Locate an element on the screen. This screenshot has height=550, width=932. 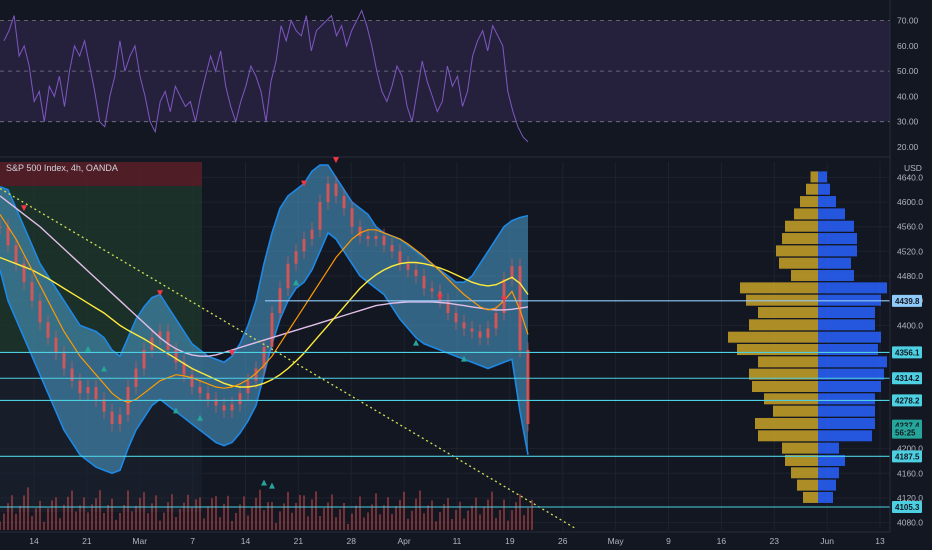
price-tick-label: 4560.0 is located at coordinates (910, 227).